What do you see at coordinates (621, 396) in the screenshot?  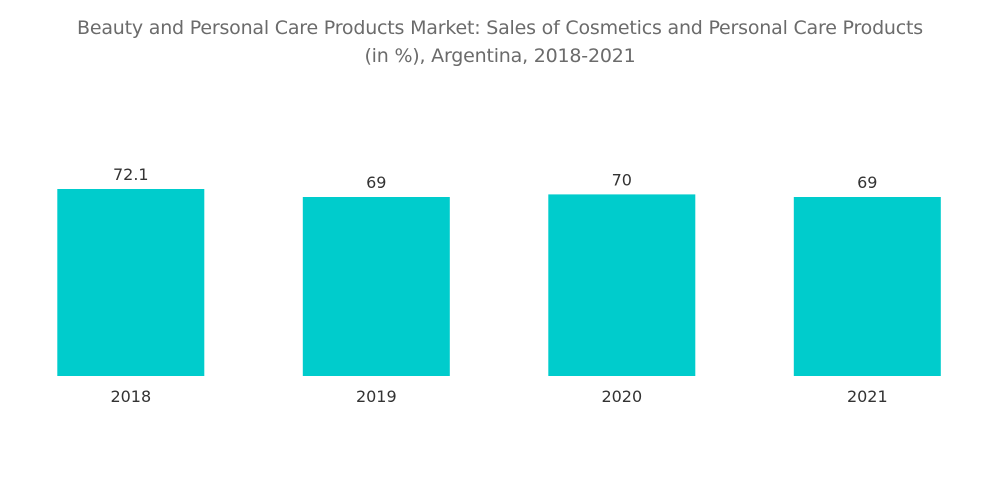 I see `x-tick-label-2020: 2020` at bounding box center [621, 396].